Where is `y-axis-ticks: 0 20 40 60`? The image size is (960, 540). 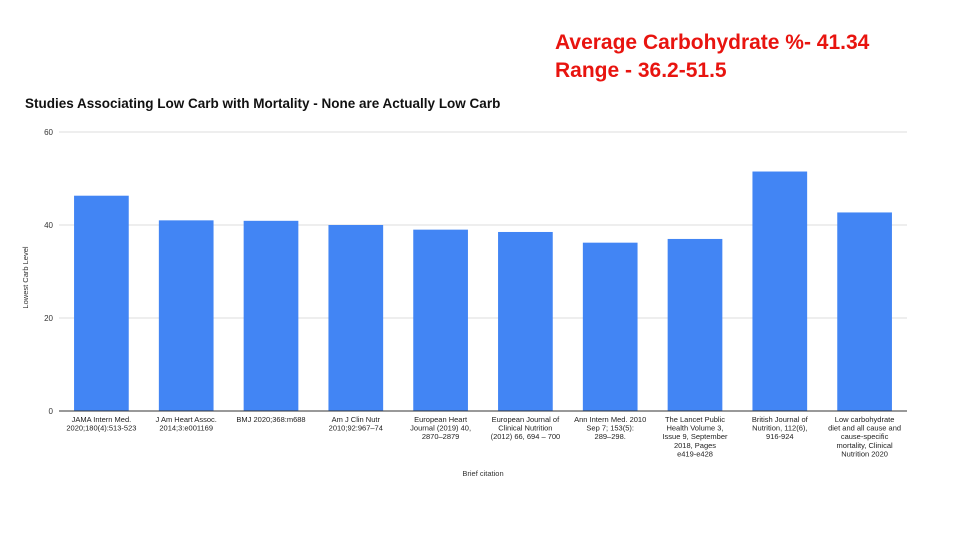 y-axis-ticks: 0 20 40 60 is located at coordinates (48, 272).